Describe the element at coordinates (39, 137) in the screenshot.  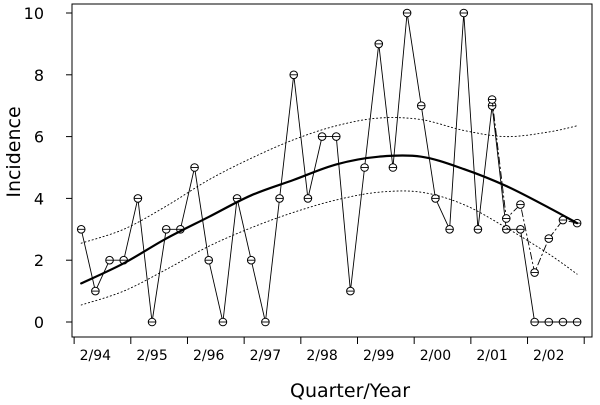
I see `y-tick-label: 6` at that location.